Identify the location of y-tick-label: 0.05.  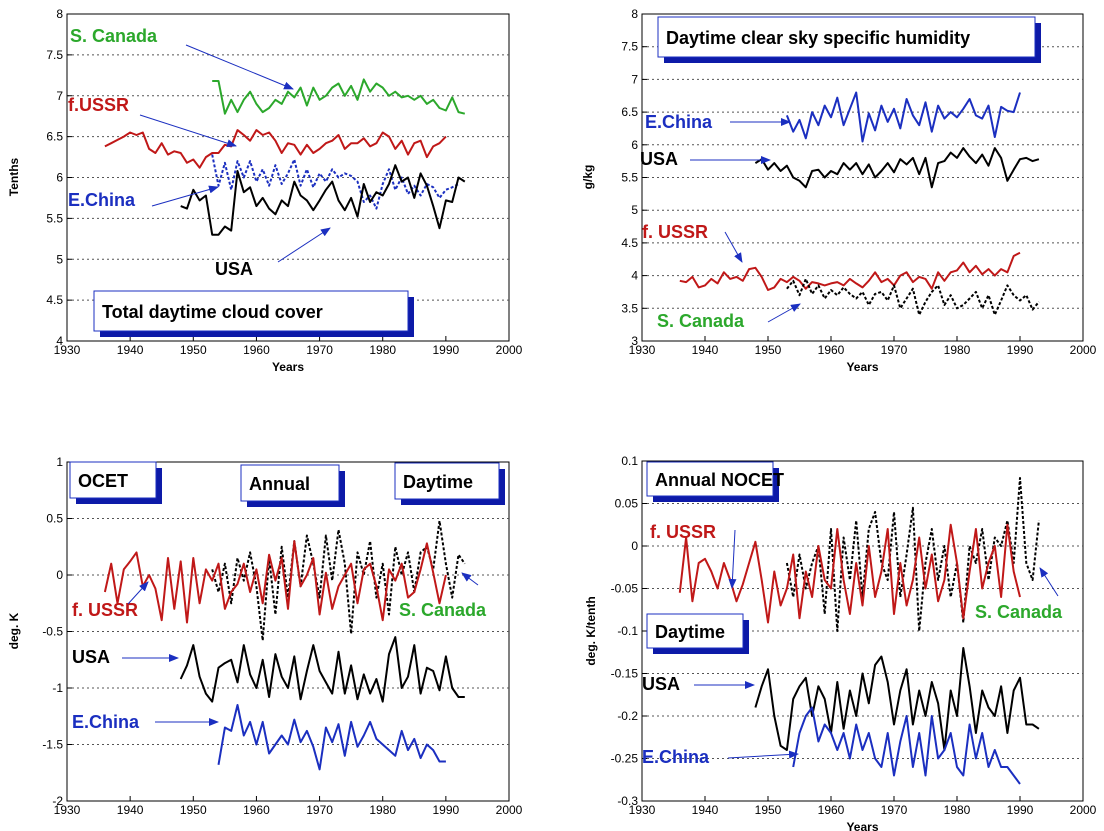
(627, 504).